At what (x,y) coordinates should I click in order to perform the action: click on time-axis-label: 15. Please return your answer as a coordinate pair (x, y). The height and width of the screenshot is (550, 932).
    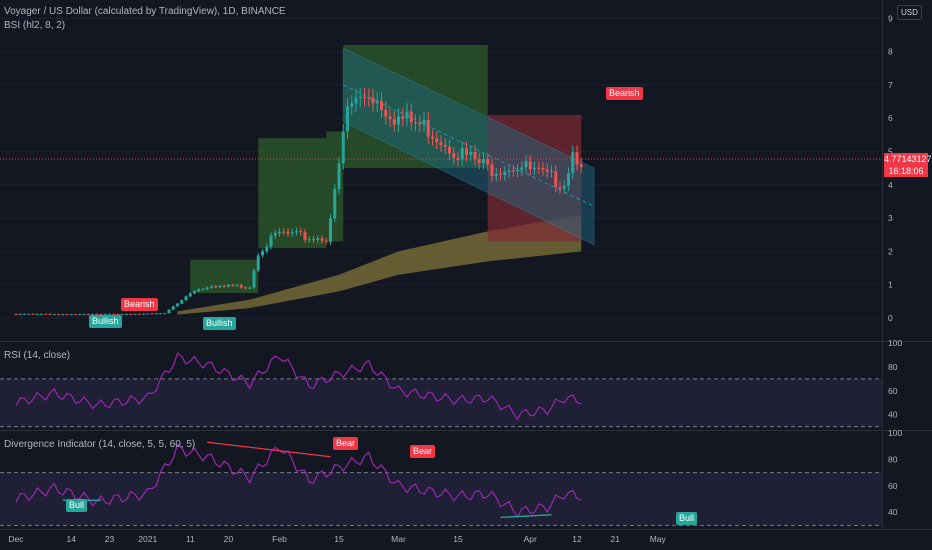
    Looking at the image, I should click on (458, 539).